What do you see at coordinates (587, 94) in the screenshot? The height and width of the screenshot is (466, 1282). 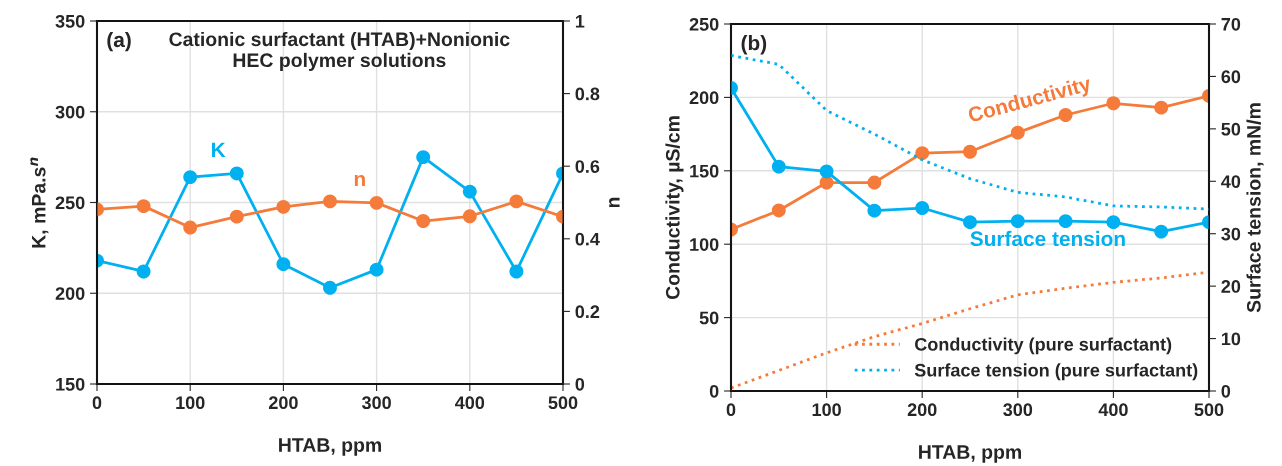 I see `y2-tick-label: 0.8` at bounding box center [587, 94].